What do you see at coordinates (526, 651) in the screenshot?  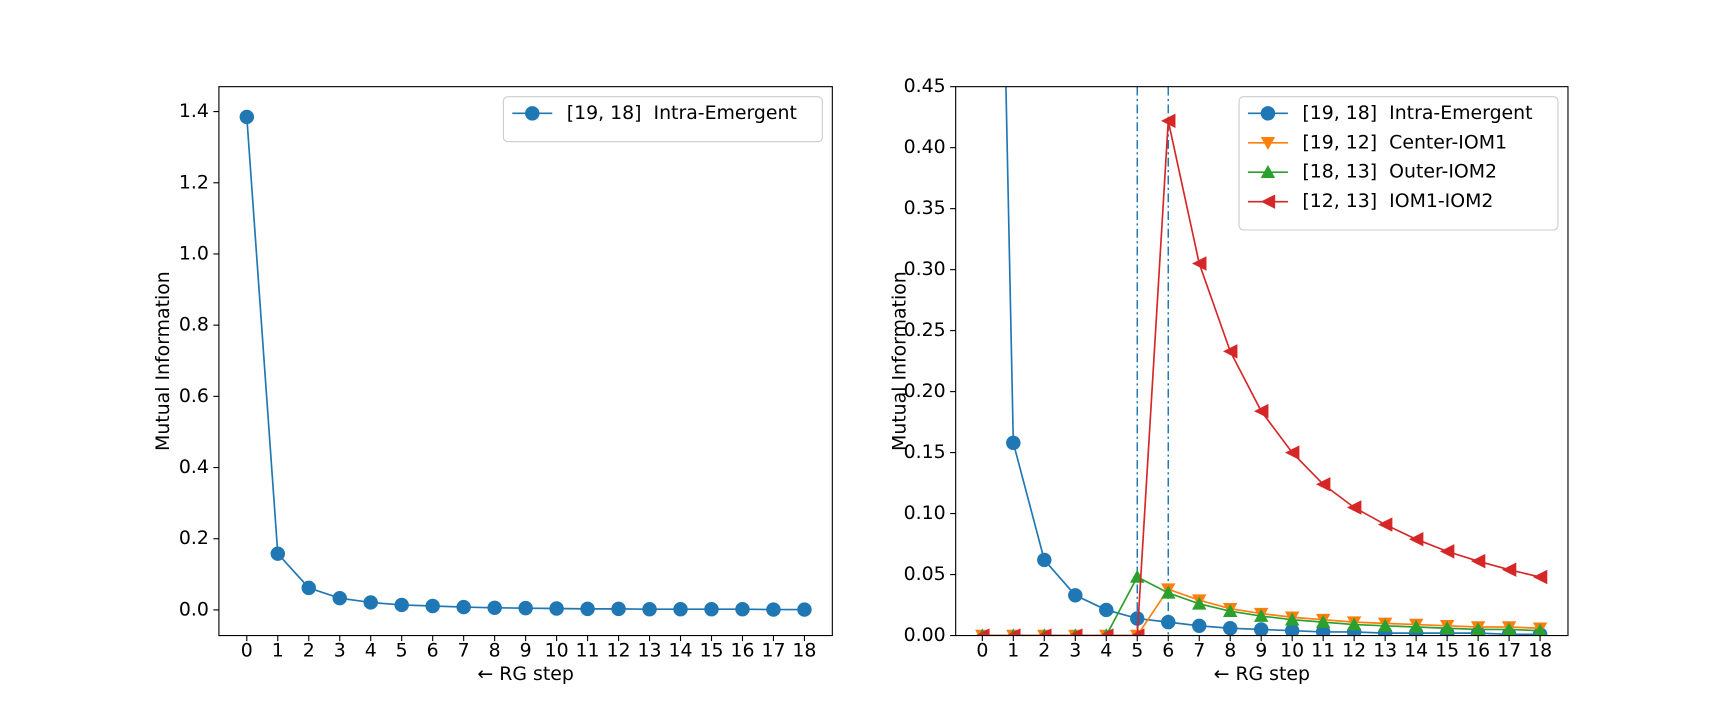 I see `x-tick-label: 9` at bounding box center [526, 651].